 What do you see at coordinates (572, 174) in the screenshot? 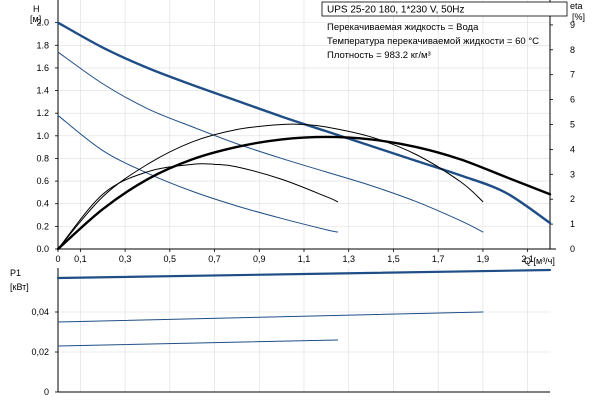
I see `y-right-tick-label: 3` at bounding box center [572, 174].